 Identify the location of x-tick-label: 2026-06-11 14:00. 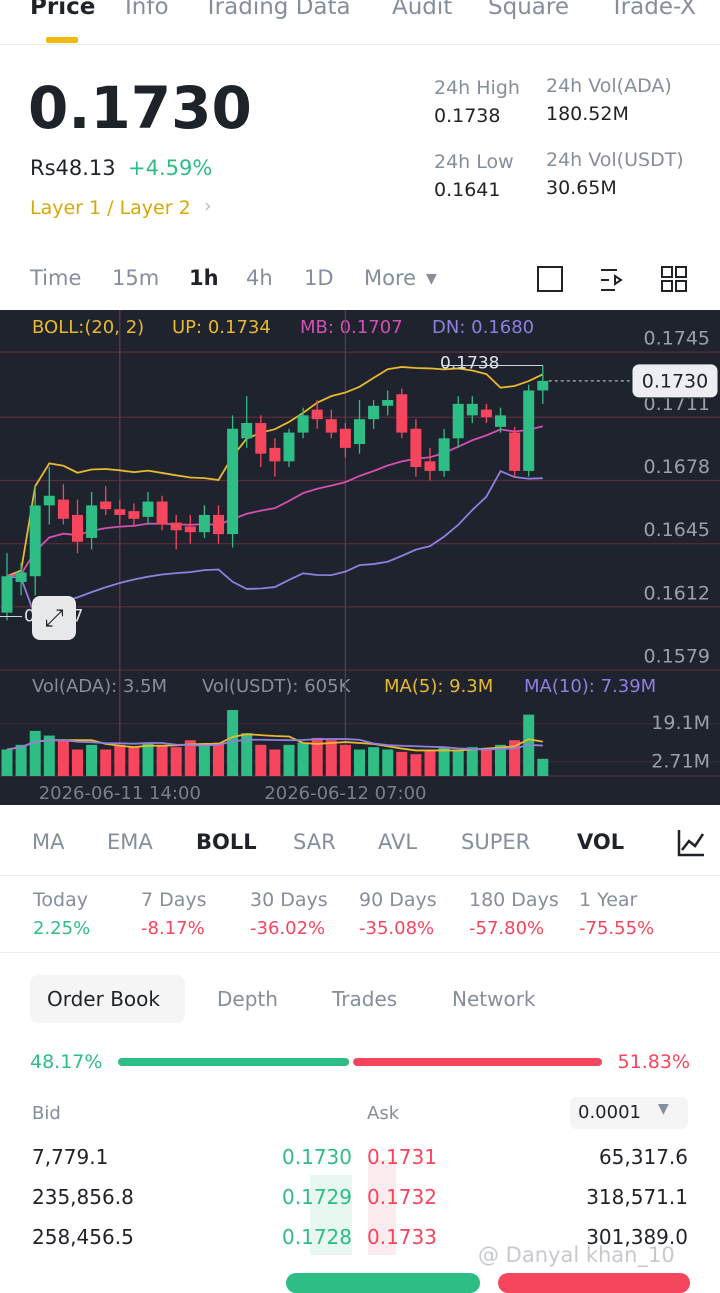
(120, 793).